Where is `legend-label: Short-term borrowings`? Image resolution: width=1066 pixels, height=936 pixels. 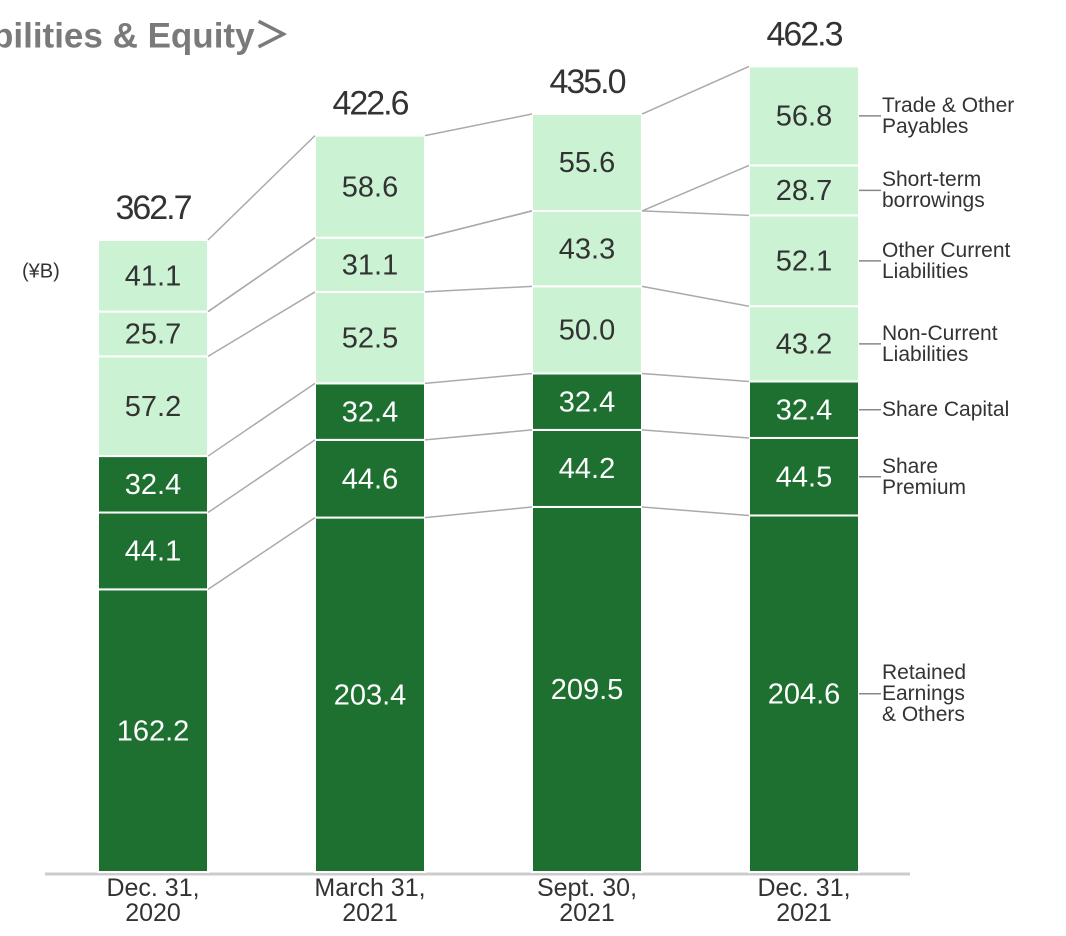 legend-label: Short-term borrowings is located at coordinates (933, 190).